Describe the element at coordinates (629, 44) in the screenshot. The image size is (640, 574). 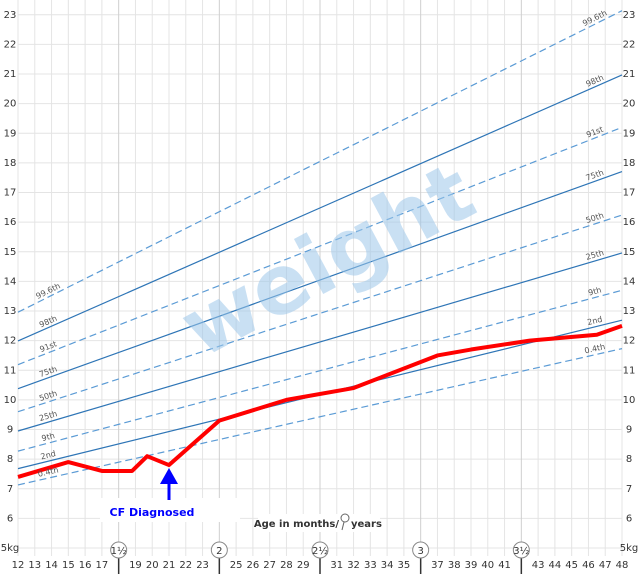
I see `y-tick-label-right: 22` at that location.